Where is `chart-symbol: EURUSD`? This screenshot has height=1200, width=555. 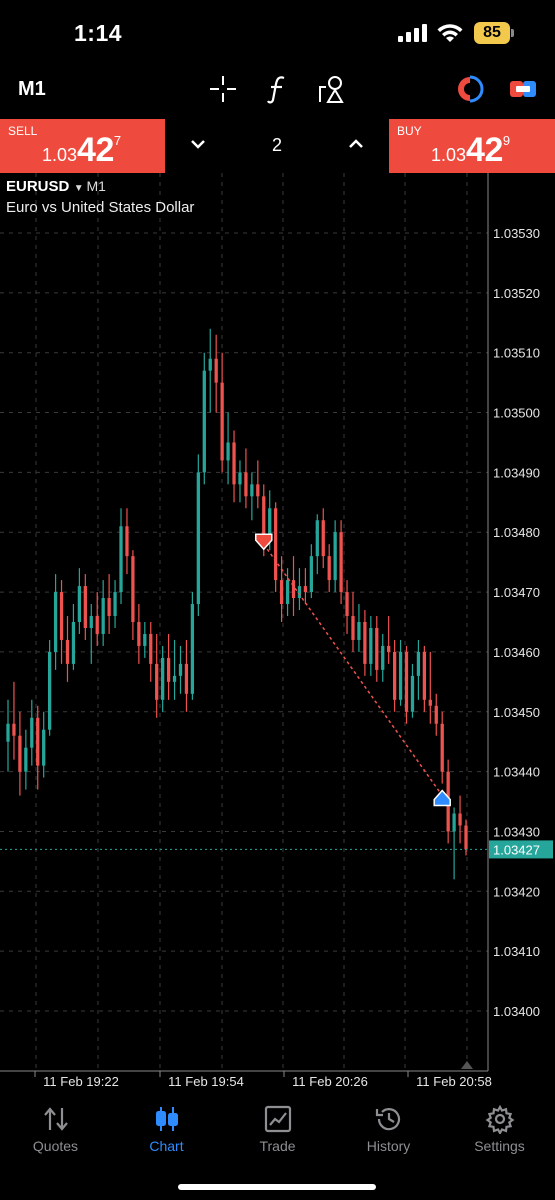 chart-symbol: EURUSD is located at coordinates (38, 186).